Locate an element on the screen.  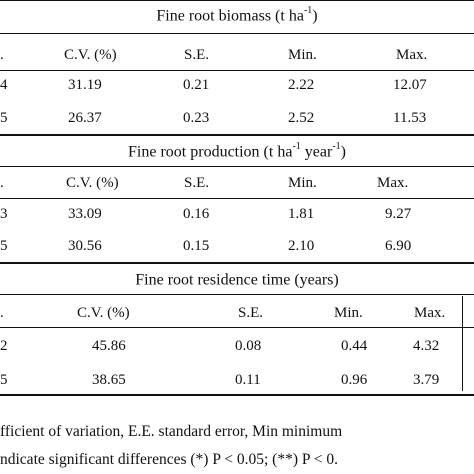
section-1-header-se: S.E. is located at coordinates (197, 55).